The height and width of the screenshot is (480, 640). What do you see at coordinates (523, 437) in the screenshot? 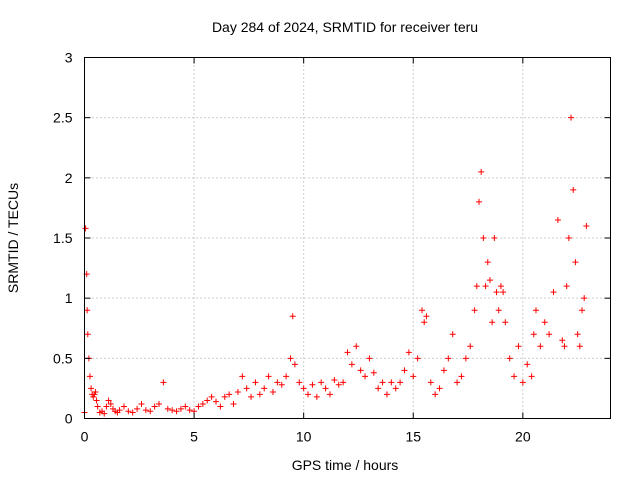
I see `x-tick-label: 20` at bounding box center [523, 437].